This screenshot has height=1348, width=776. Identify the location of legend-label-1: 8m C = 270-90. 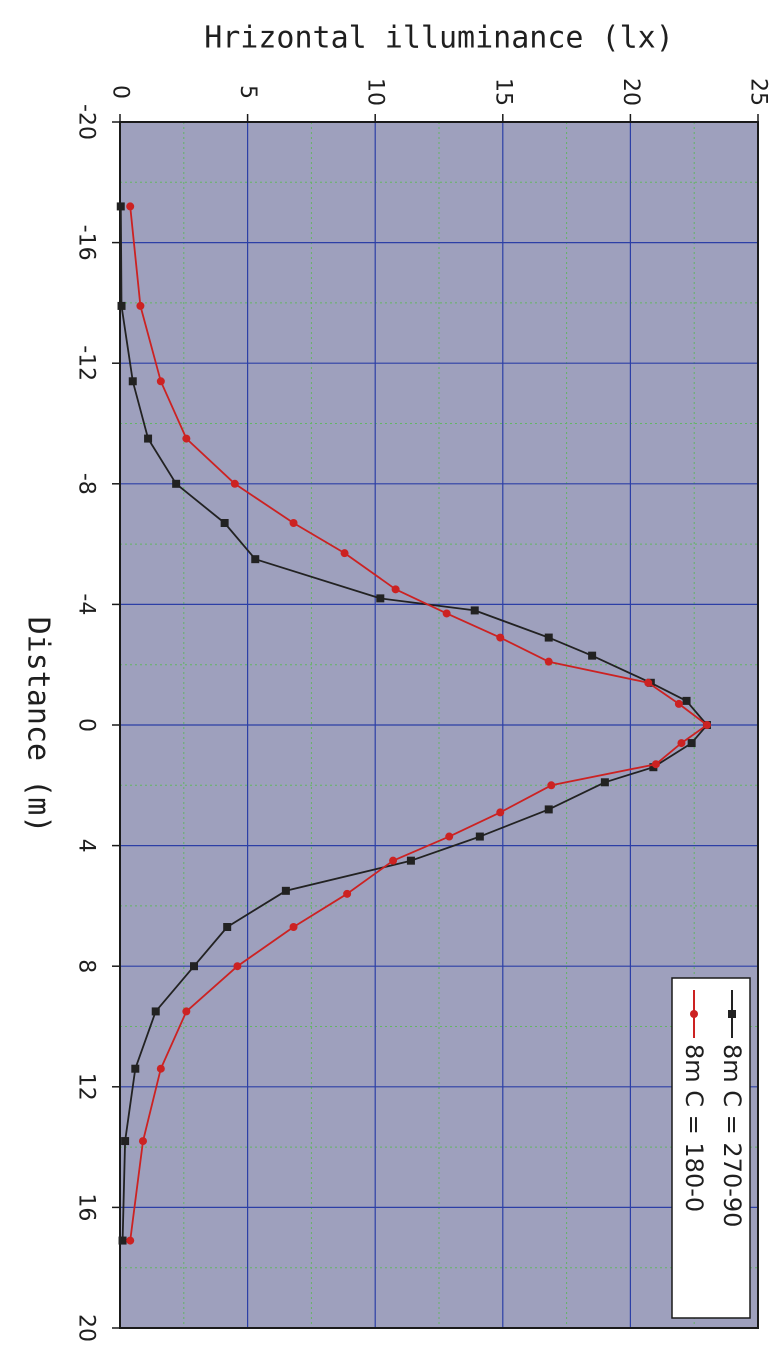
(732, 1135).